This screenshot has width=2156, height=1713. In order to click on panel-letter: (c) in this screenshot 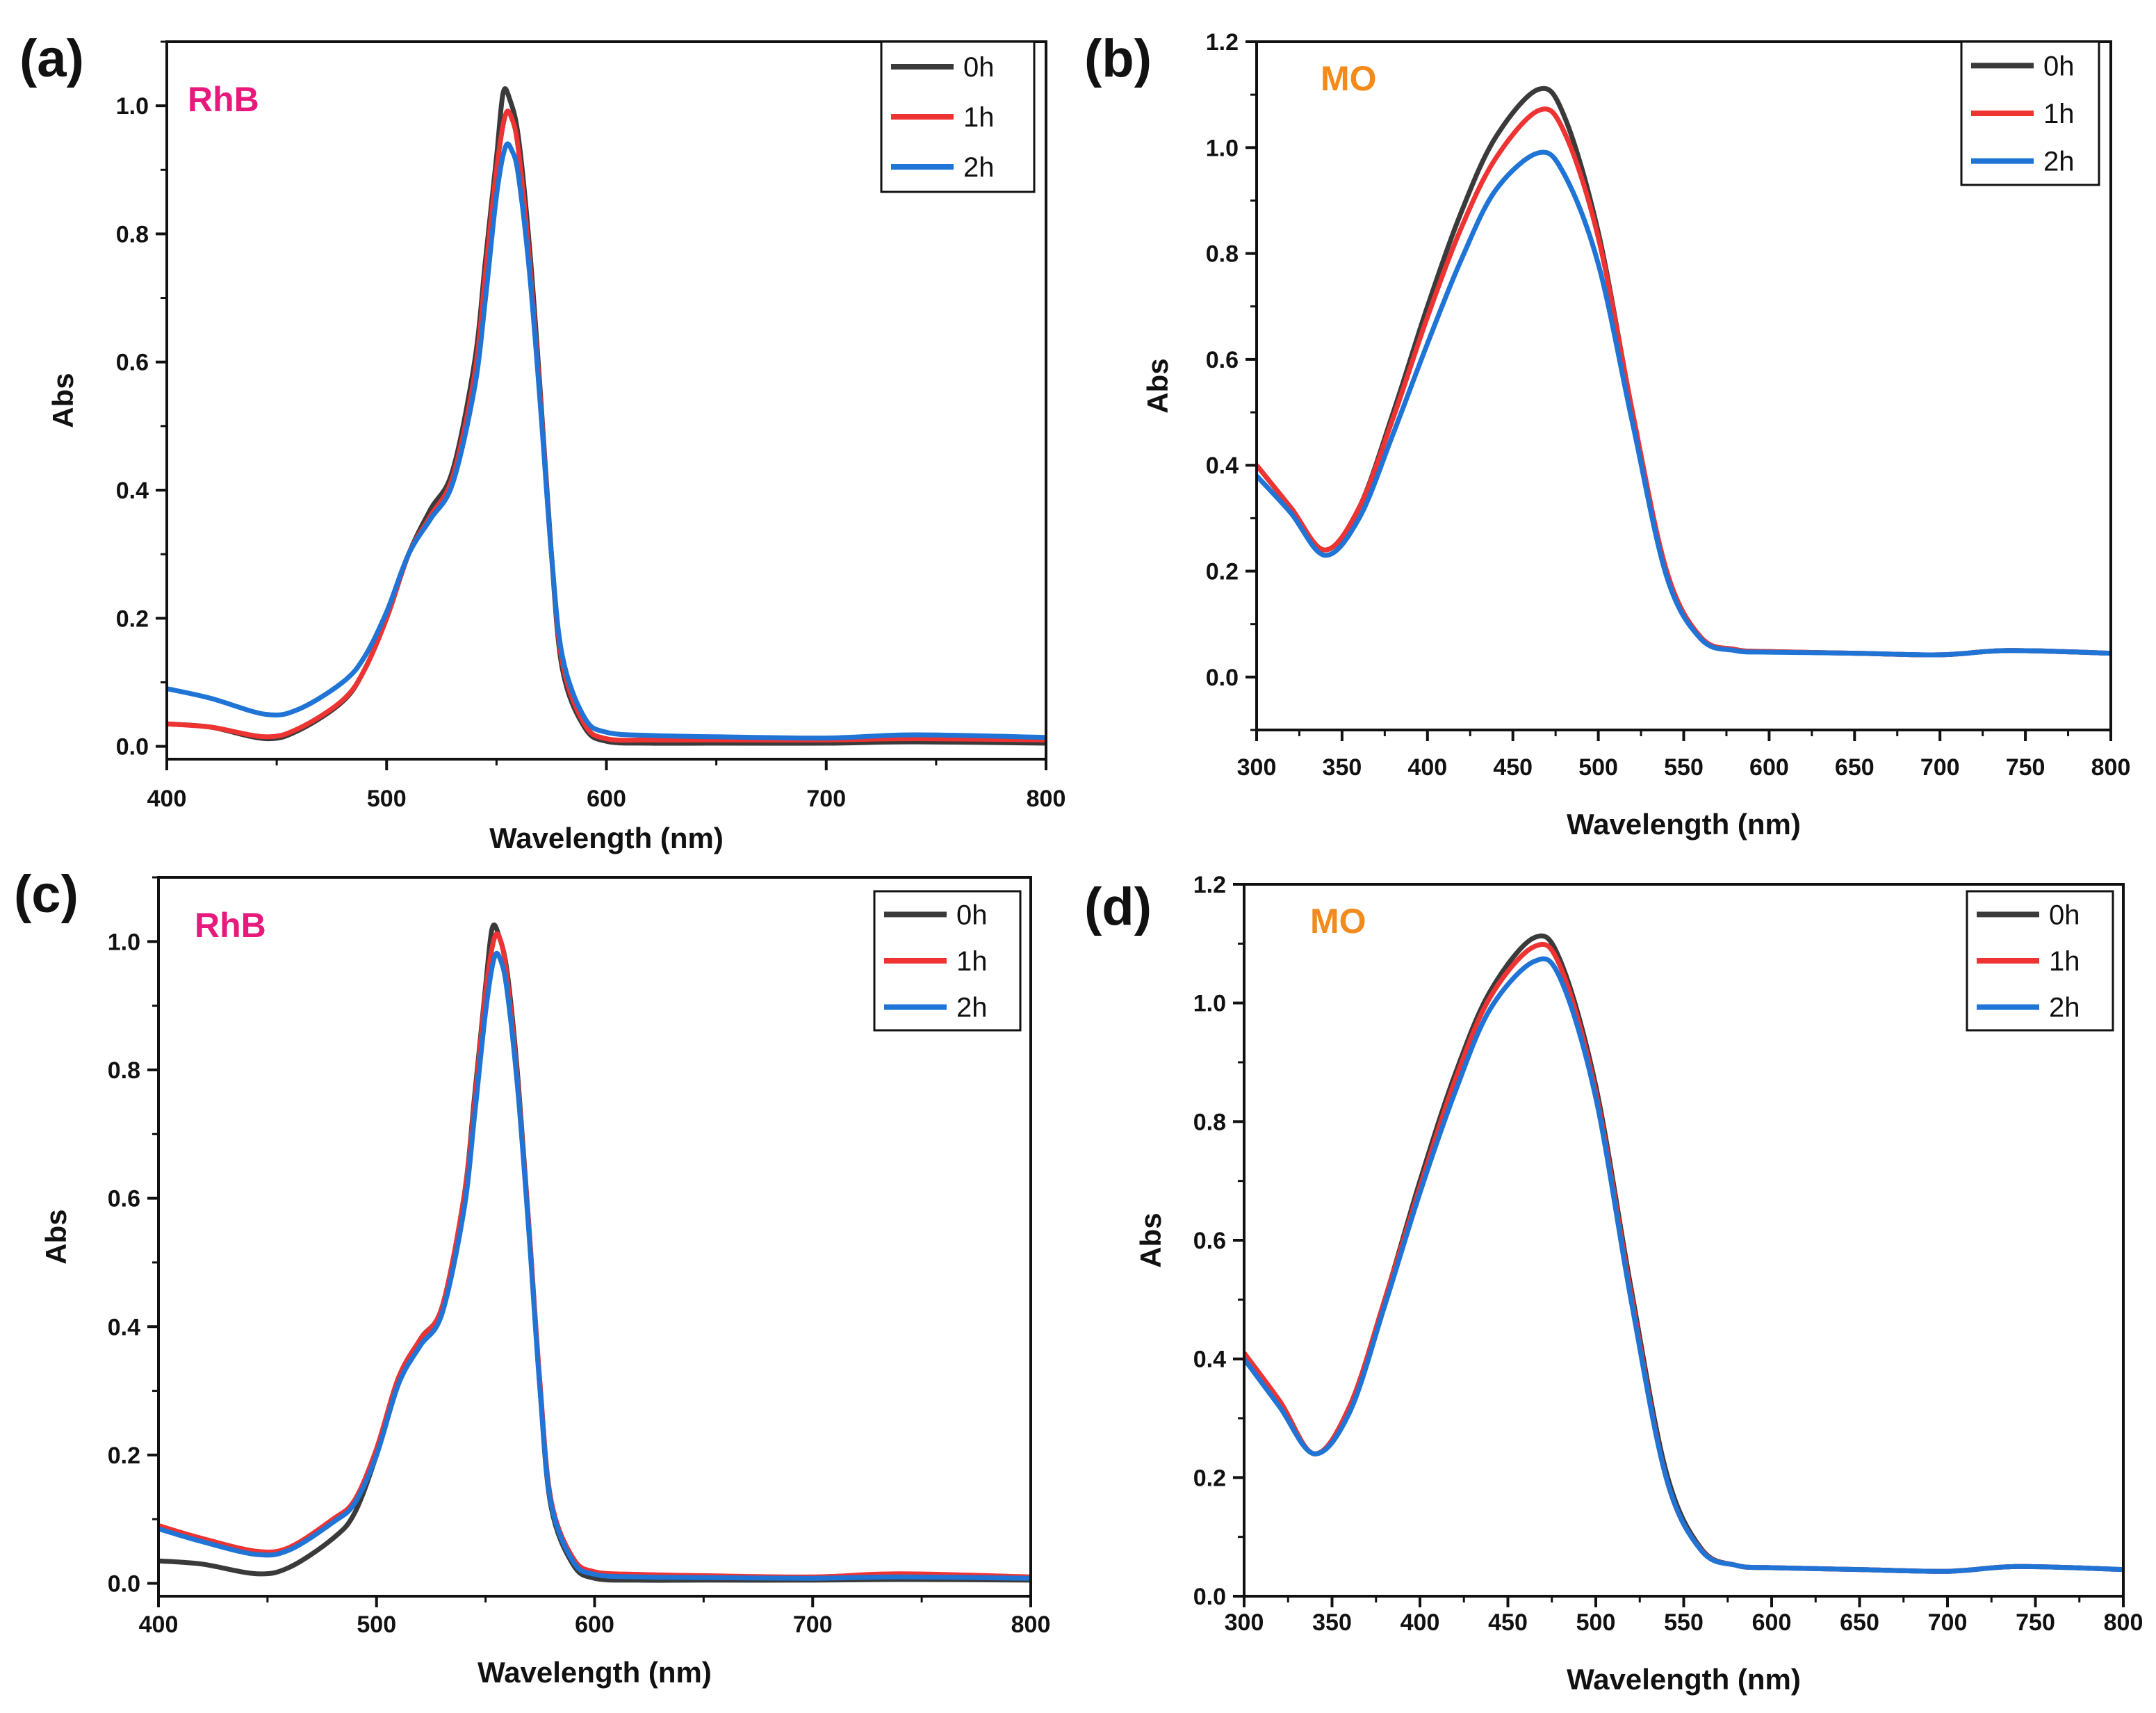, I will do `click(46, 894)`.